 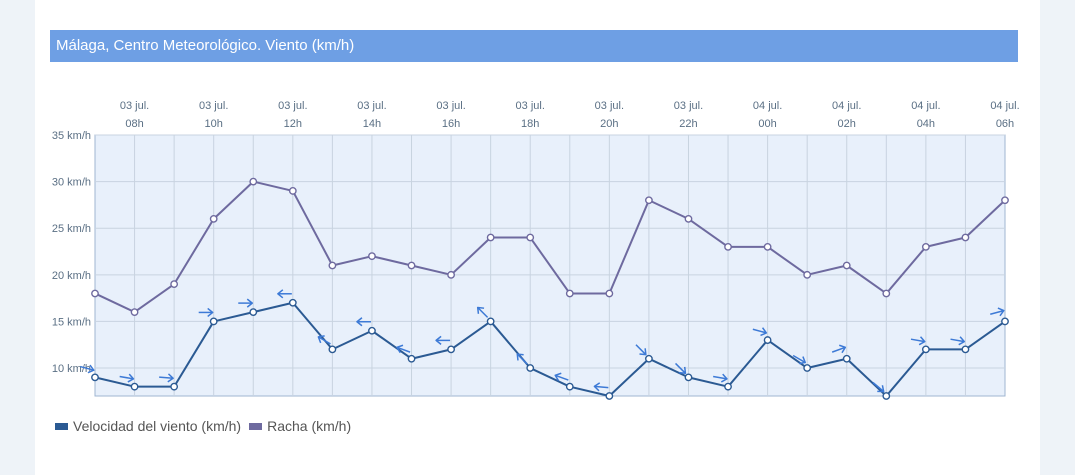 I want to click on legend: Velocidad del viento (km/h) Racha (km/h), so click(x=207, y=426).